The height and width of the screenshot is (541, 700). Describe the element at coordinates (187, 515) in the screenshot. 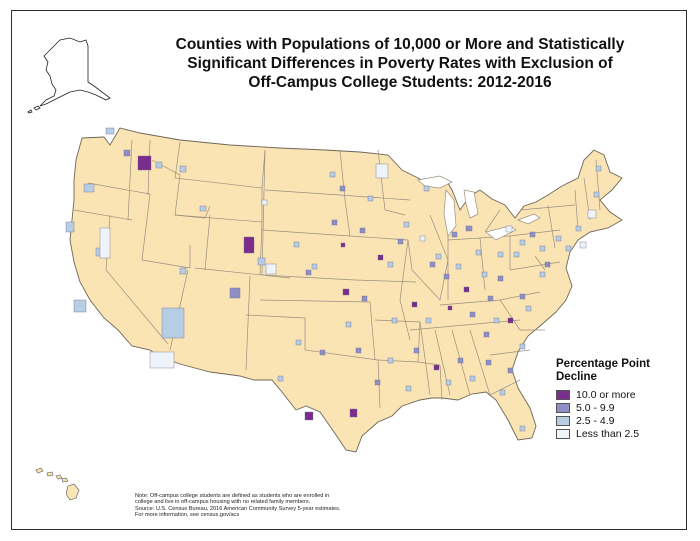

I see `note-line-4: For more information, see census.gov/acs` at that location.